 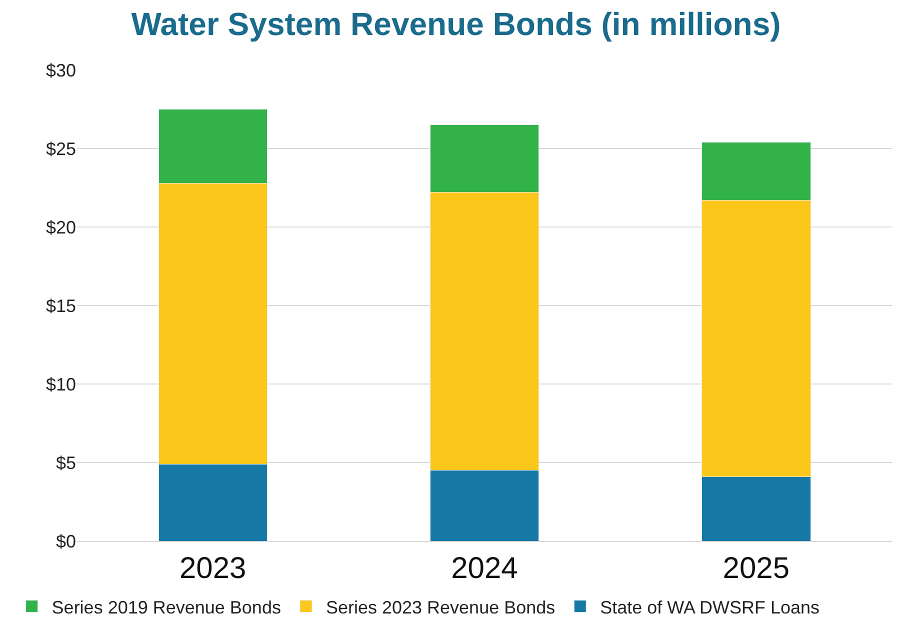 I want to click on y-tick-label: $20, so click(x=61, y=227).